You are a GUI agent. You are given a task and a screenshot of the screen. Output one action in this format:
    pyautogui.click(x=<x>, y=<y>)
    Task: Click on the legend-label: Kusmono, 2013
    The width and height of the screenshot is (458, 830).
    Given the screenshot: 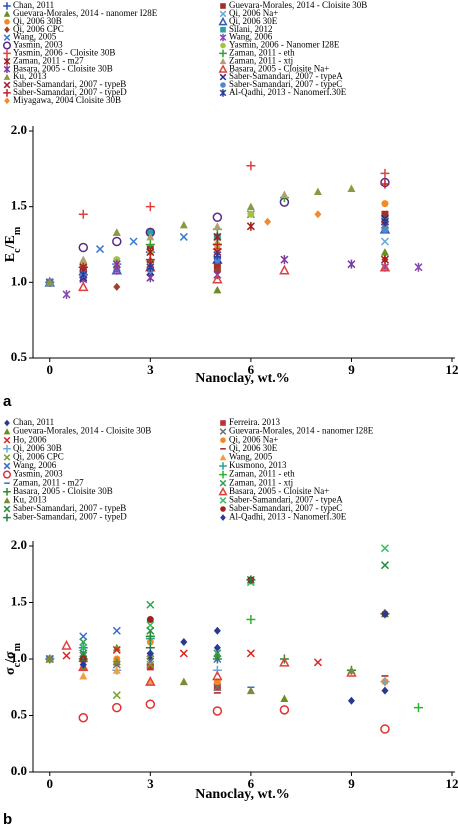 What is the action you would take?
    pyautogui.click(x=258, y=465)
    